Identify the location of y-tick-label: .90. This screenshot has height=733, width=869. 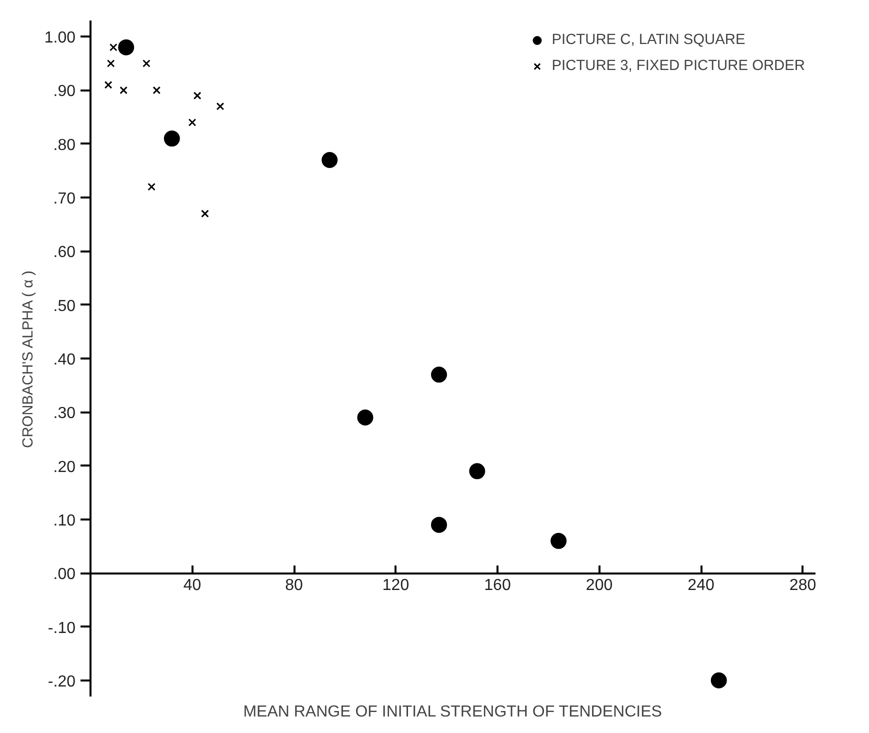
(64, 91).